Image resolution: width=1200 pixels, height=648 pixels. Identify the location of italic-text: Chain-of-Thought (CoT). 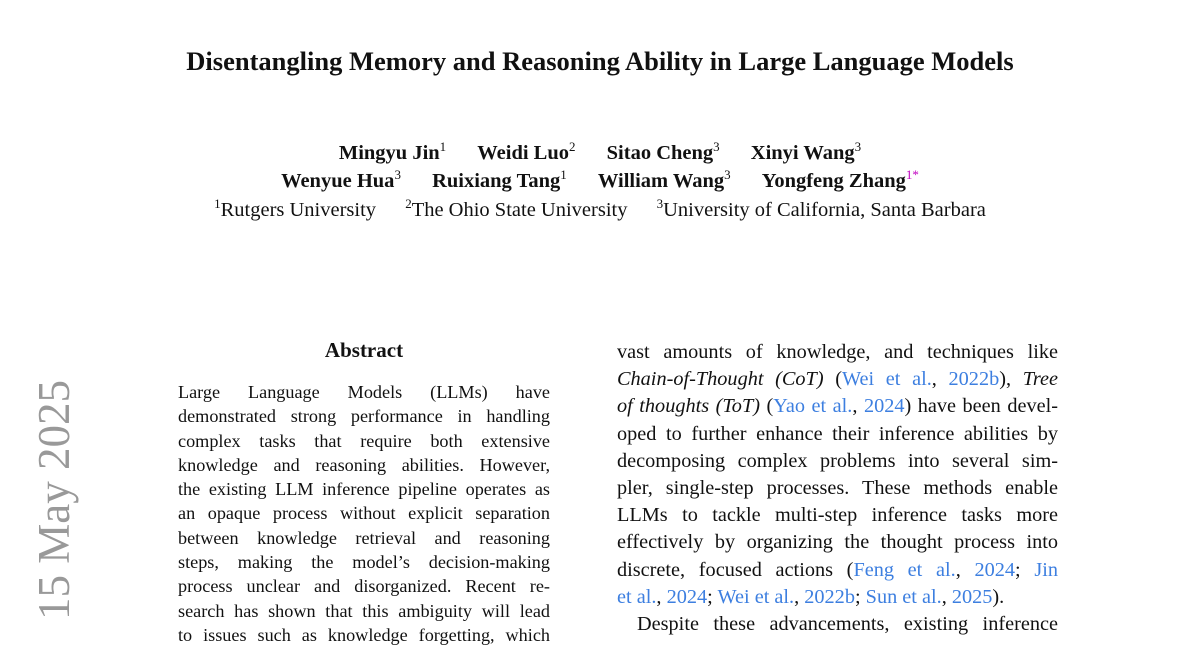
(720, 379).